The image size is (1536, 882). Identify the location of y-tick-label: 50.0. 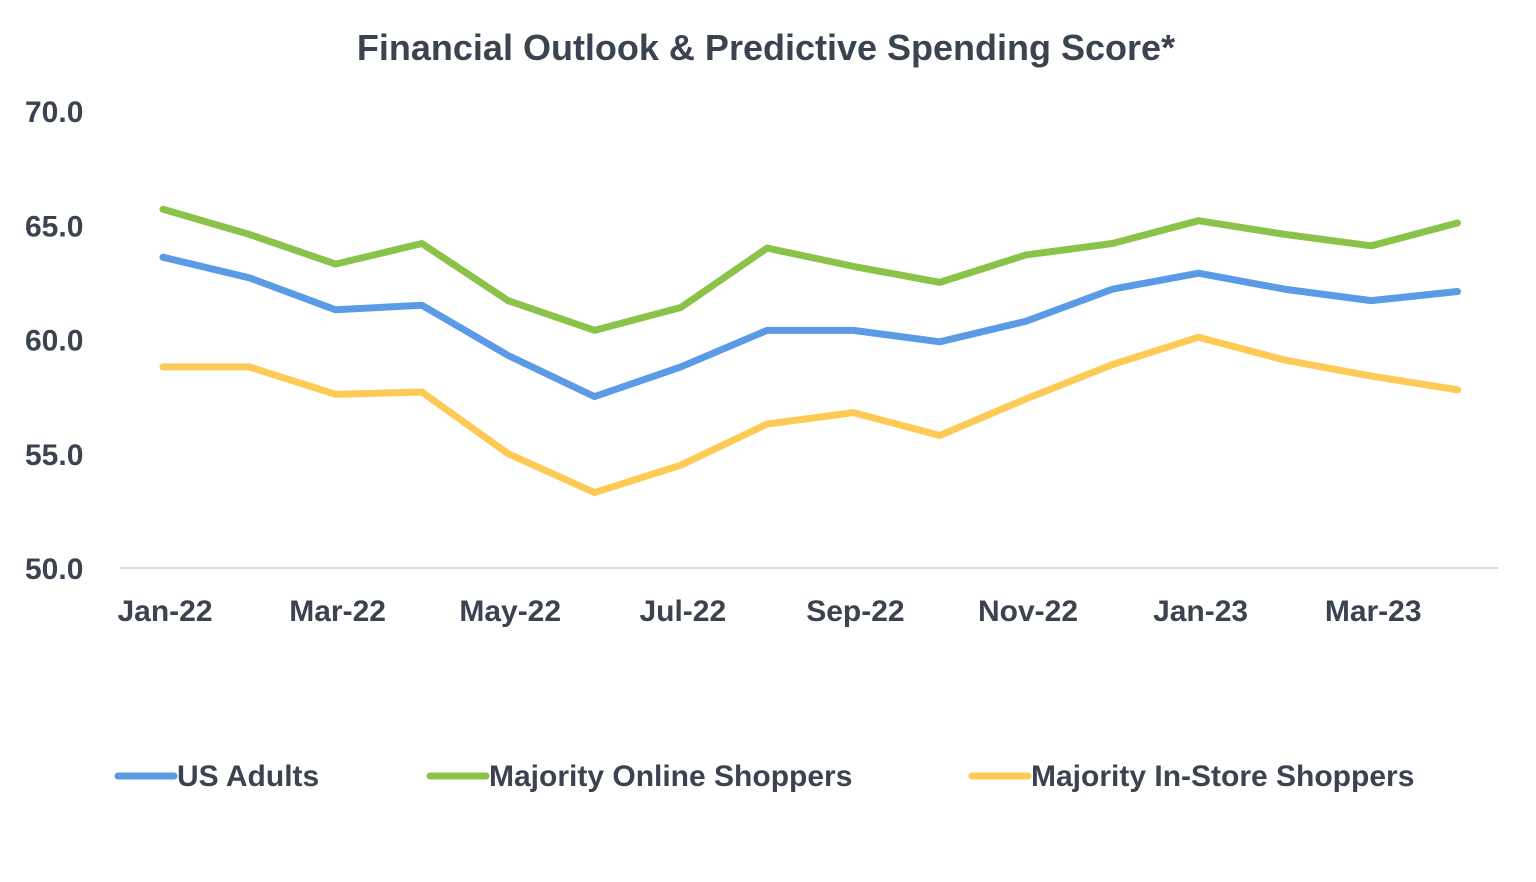
(54, 569).